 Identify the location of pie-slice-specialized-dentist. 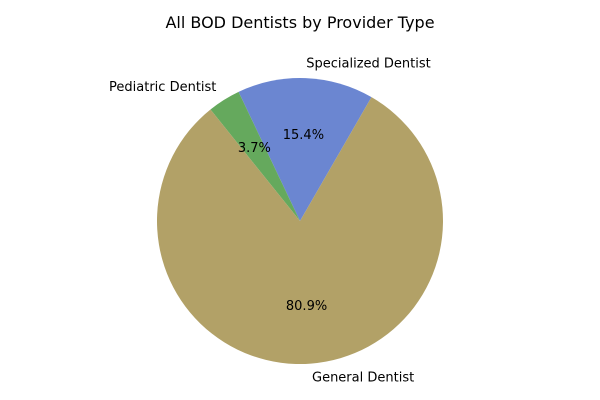
(305, 150).